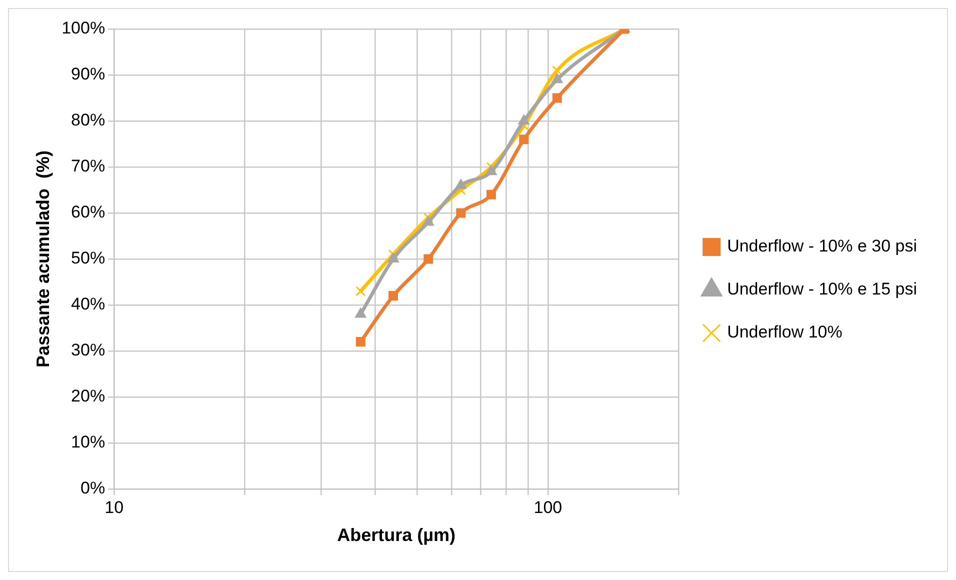 This screenshot has height=580, width=956. Describe the element at coordinates (88, 304) in the screenshot. I see `y-tick-label: 40%` at that location.